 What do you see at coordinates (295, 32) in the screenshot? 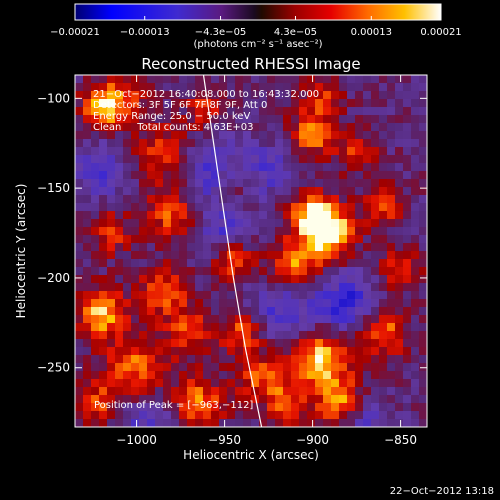
I see `colorbar-tick-label: 4.3e−05` at bounding box center [295, 32].